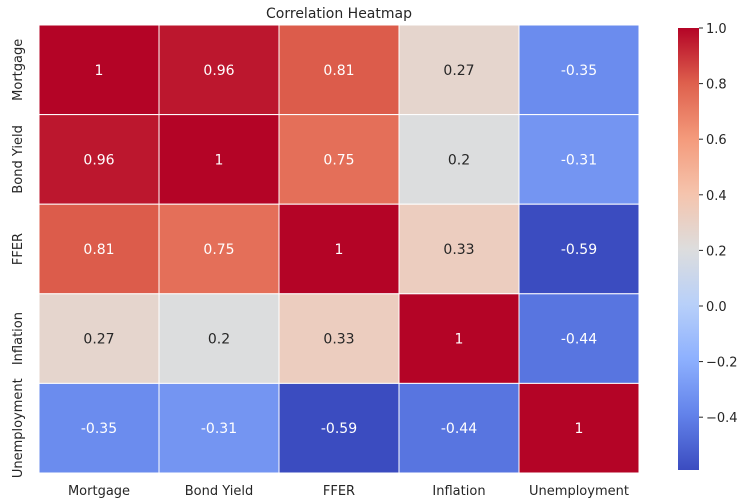 The height and width of the screenshot is (499, 744). What do you see at coordinates (716, 29) in the screenshot?
I see `colorbar-tick-label: 1.0` at bounding box center [716, 29].